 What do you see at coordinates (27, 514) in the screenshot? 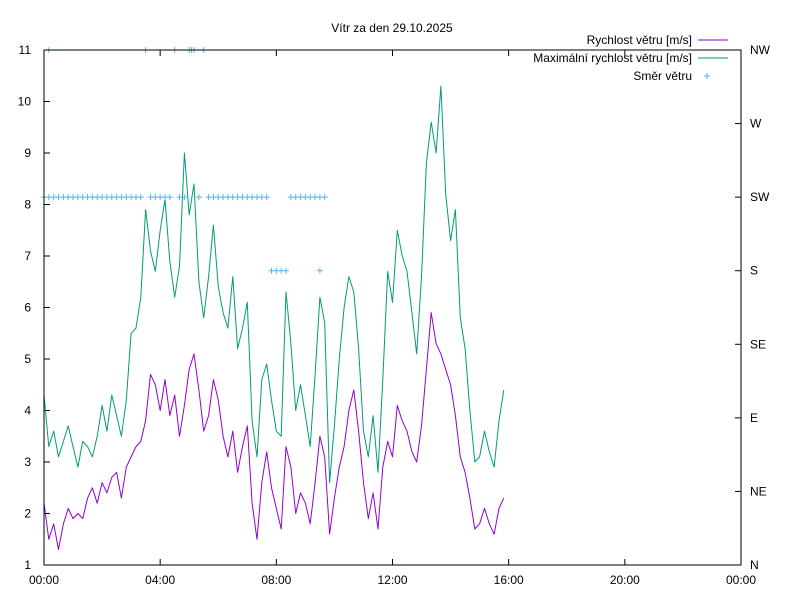
I see `y-tick-label: 2` at bounding box center [27, 514].